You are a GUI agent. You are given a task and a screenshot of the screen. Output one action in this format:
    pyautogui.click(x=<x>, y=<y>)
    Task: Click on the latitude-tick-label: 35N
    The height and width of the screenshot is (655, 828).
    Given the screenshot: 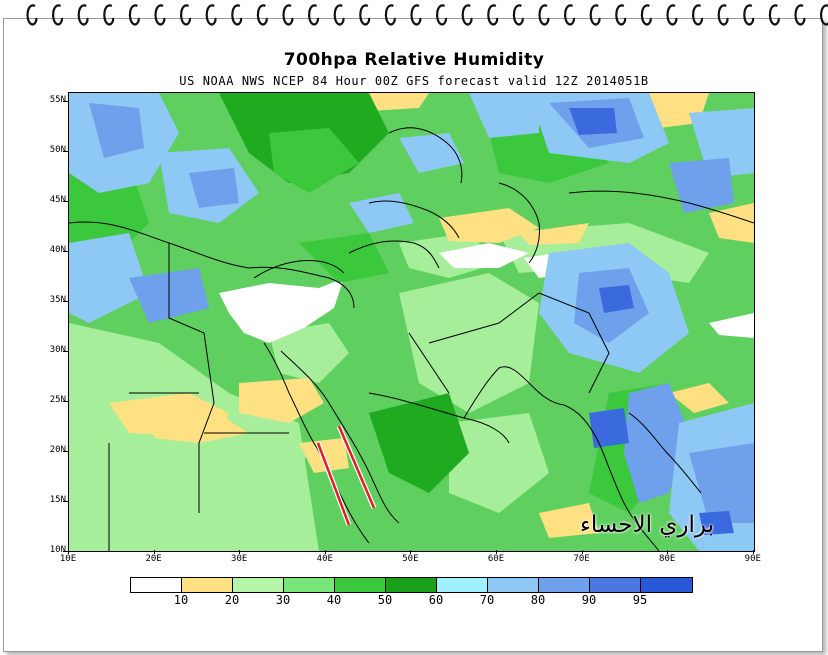 What is the action you would take?
    pyautogui.click(x=57, y=300)
    